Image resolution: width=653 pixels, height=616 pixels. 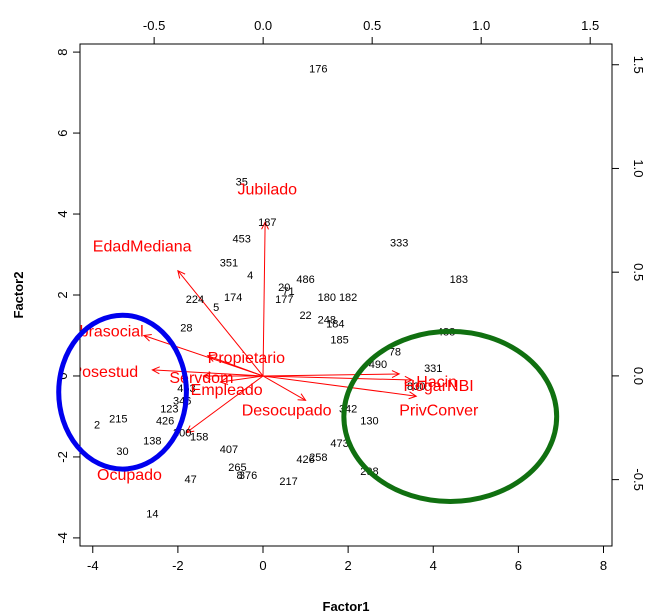 I want to click on x-tick-label: 8, so click(x=603, y=565).